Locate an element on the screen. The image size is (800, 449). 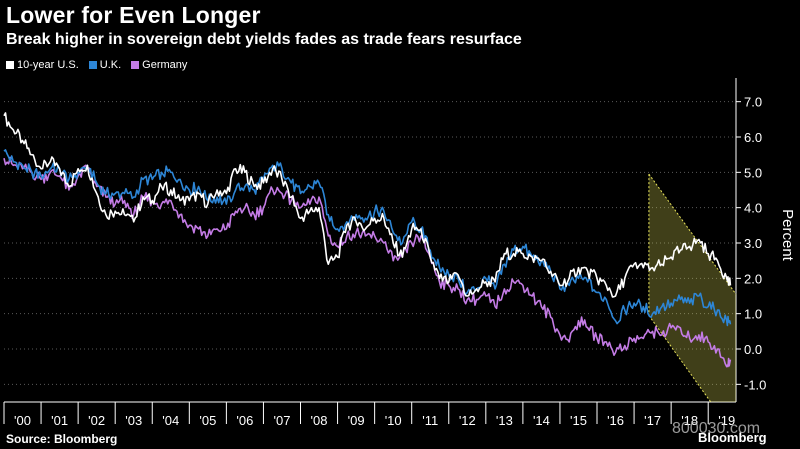
x-tick-label: '14 is located at coordinates (541, 420).